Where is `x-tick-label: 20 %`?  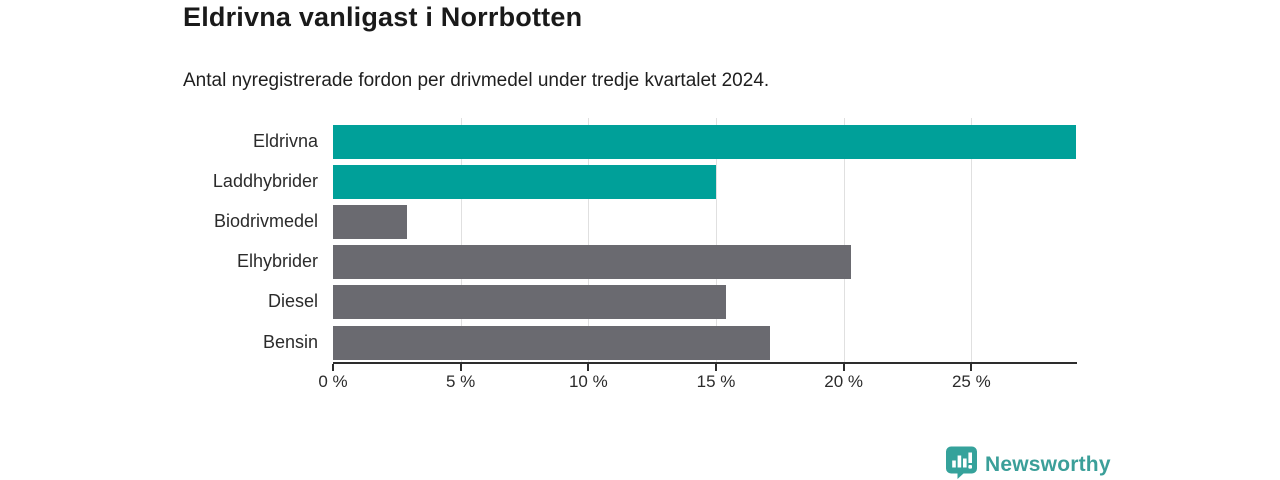
x-tick-label: 20 % is located at coordinates (844, 381).